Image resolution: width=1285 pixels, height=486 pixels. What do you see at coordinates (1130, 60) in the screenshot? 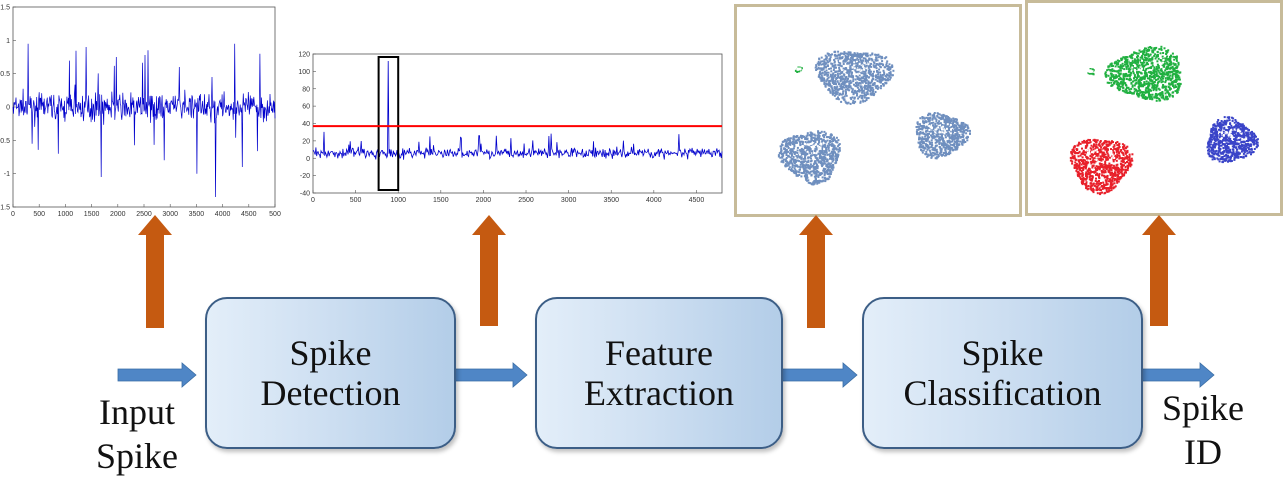
I see `scatter-gap` at bounding box center [1130, 60].